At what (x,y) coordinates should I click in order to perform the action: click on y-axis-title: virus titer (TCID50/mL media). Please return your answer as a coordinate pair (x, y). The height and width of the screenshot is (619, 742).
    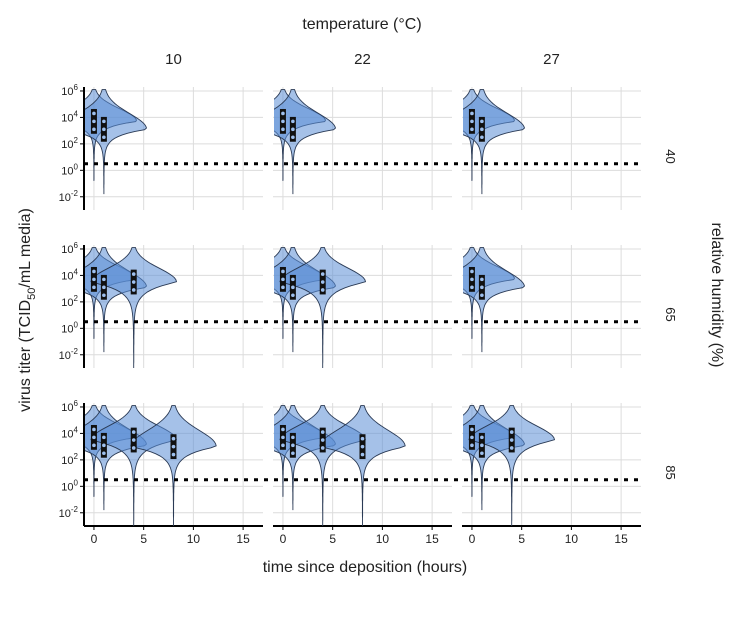
    Looking at the image, I should click on (27, 310).